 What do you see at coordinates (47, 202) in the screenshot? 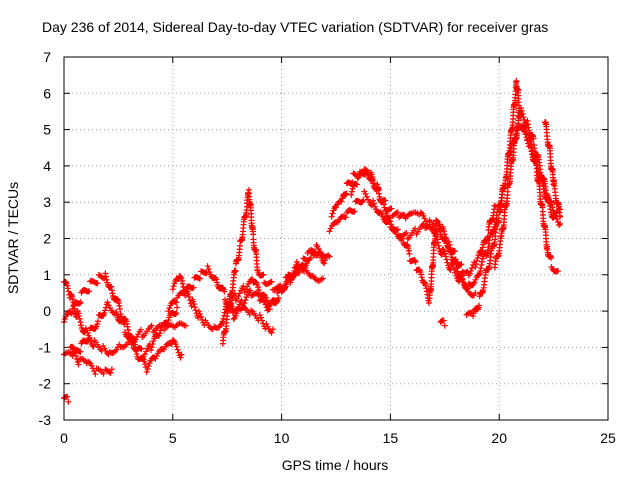
I see `y-tick-label: 3` at bounding box center [47, 202].